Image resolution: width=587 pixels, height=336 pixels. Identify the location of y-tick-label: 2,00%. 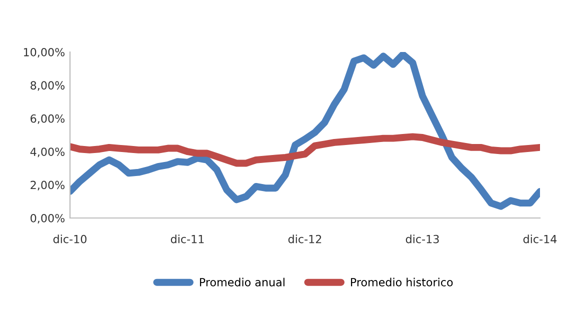
(47, 185).